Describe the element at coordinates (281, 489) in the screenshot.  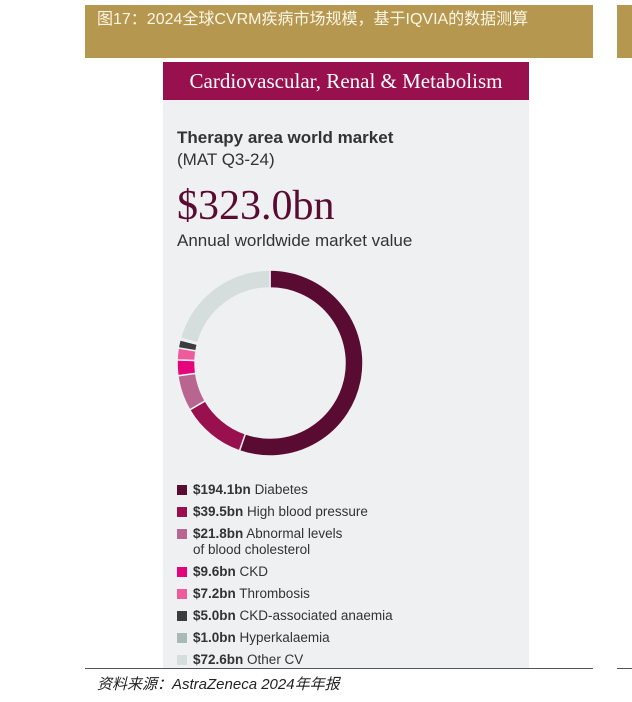
I see `legend-label: Diabetes` at that location.